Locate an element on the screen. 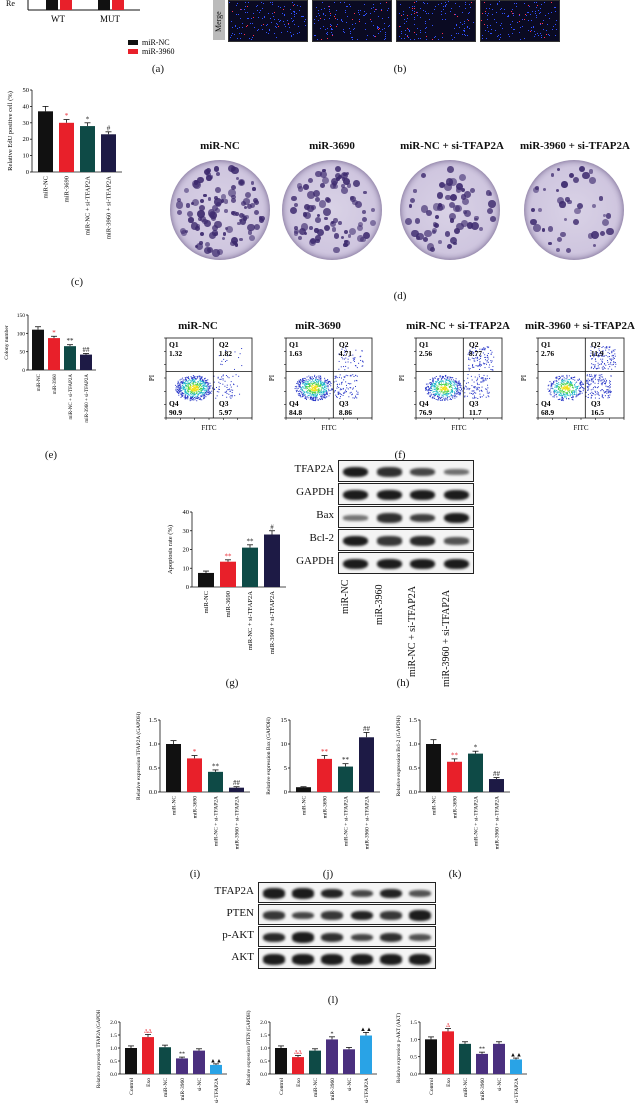 This screenshot has height=1110, width=640. y-tick-label: 1.5 is located at coordinates (263, 1036).